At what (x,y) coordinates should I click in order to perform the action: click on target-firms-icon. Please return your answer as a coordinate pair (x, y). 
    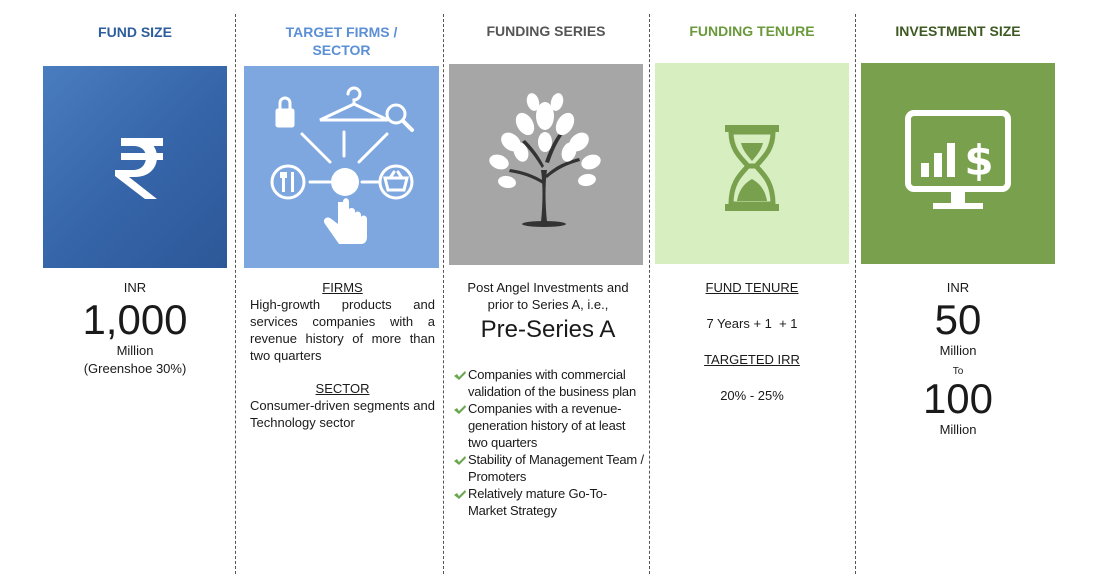
    Looking at the image, I should click on (342, 165).